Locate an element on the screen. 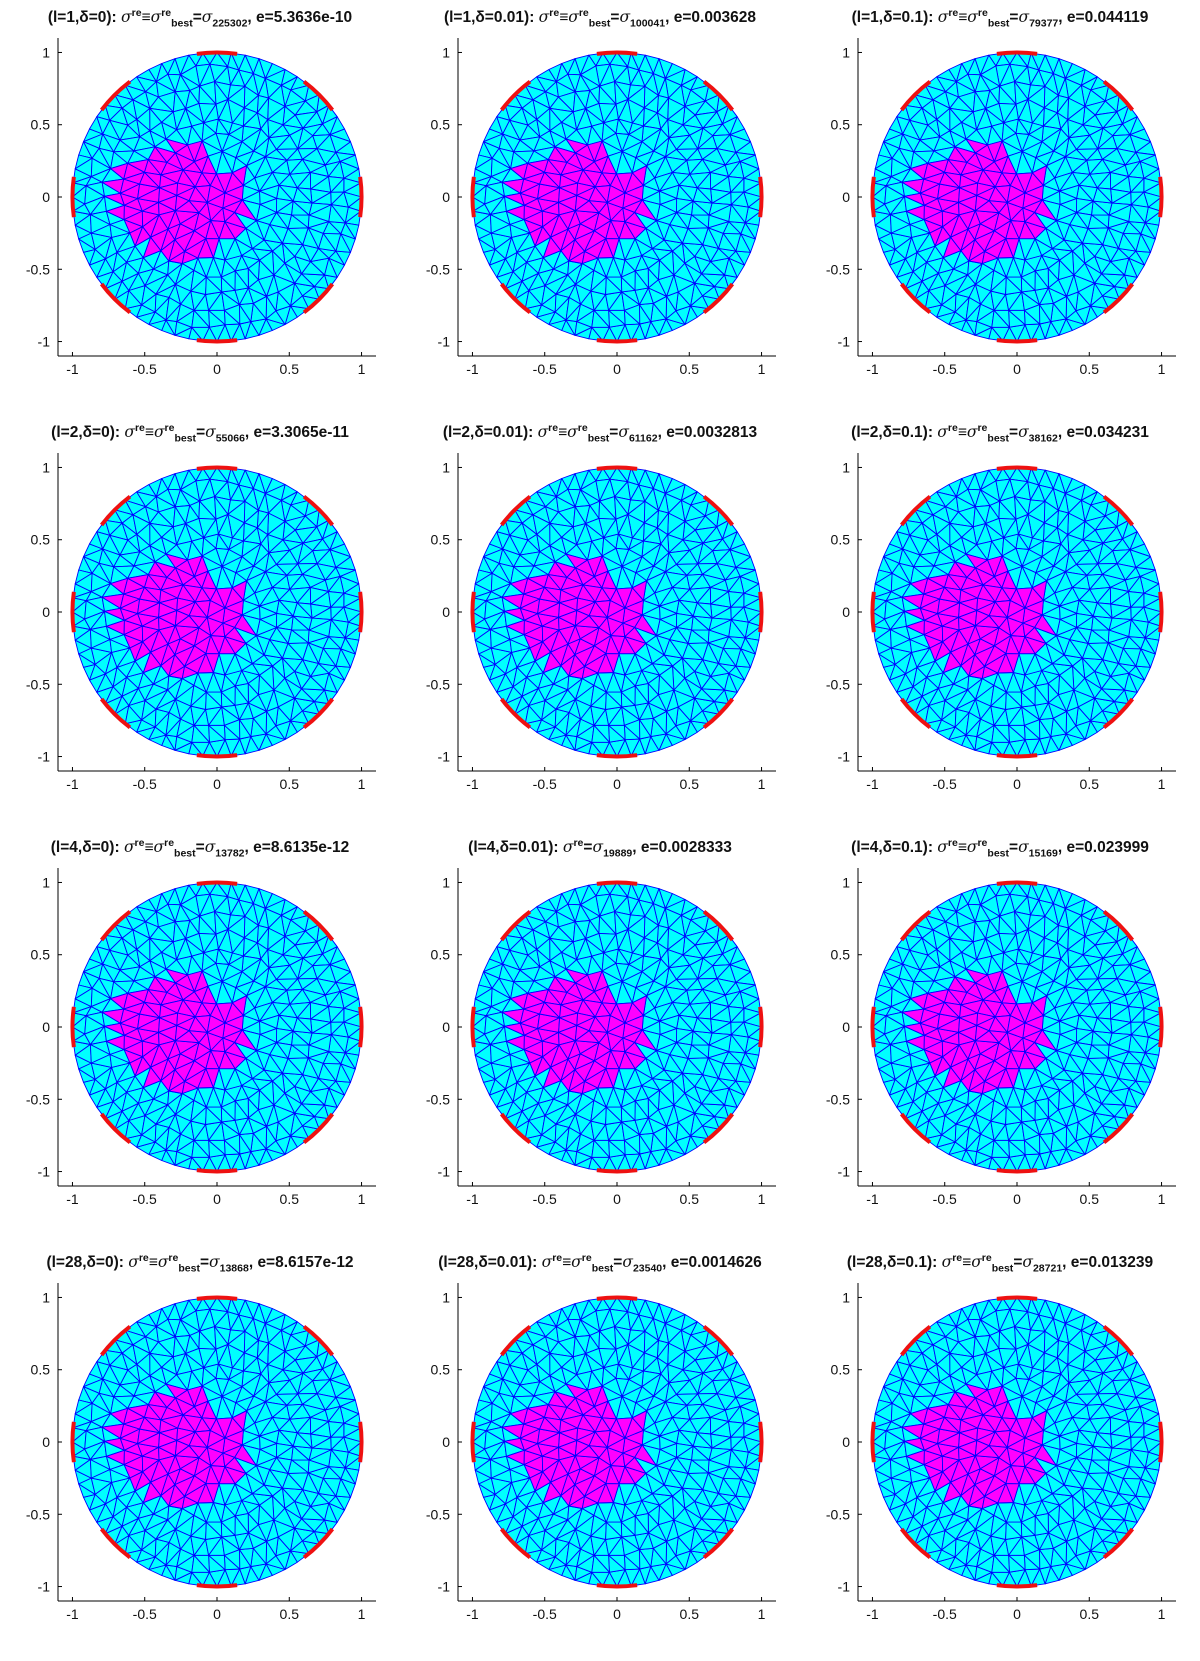 Image resolution: width=1200 pixels, height=1661 pixels. error-value: 5.3636e-10 is located at coordinates (313, 18).